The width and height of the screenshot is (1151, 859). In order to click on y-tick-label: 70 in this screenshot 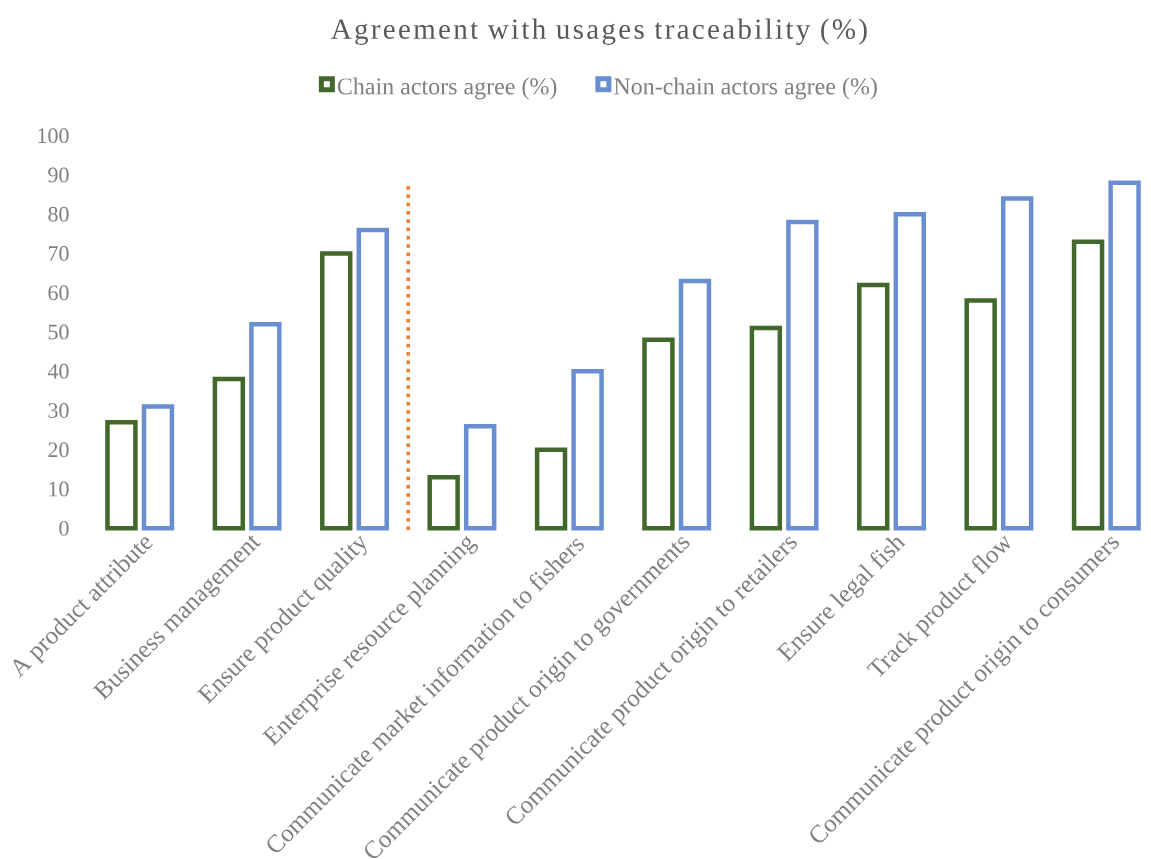, I will do `click(58, 253)`.